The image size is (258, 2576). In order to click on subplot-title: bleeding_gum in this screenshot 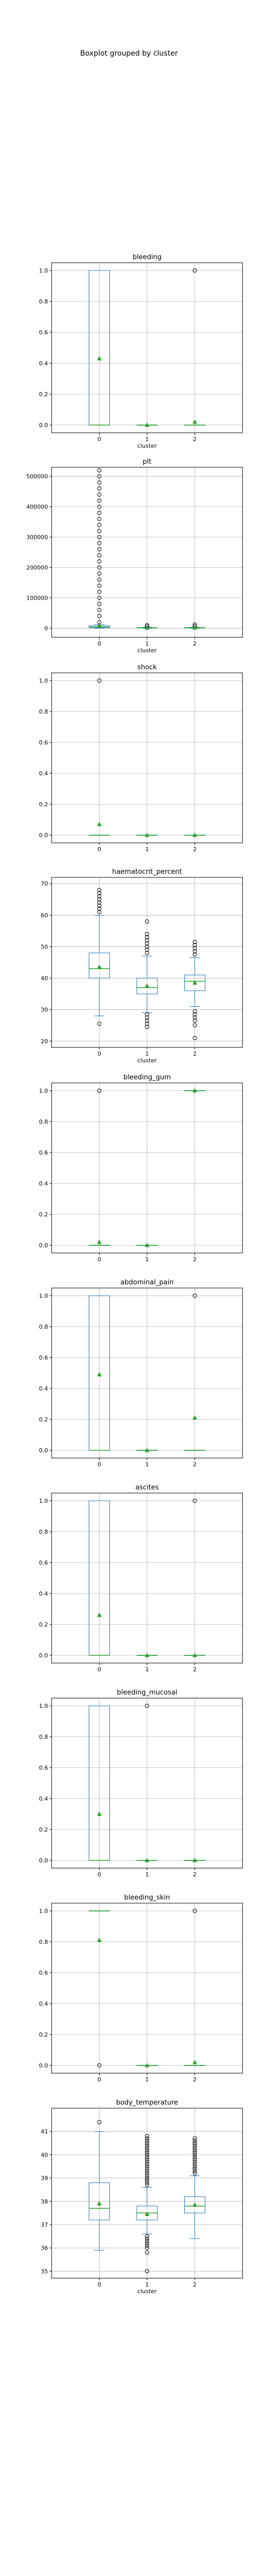, I will do `click(147, 1077)`.